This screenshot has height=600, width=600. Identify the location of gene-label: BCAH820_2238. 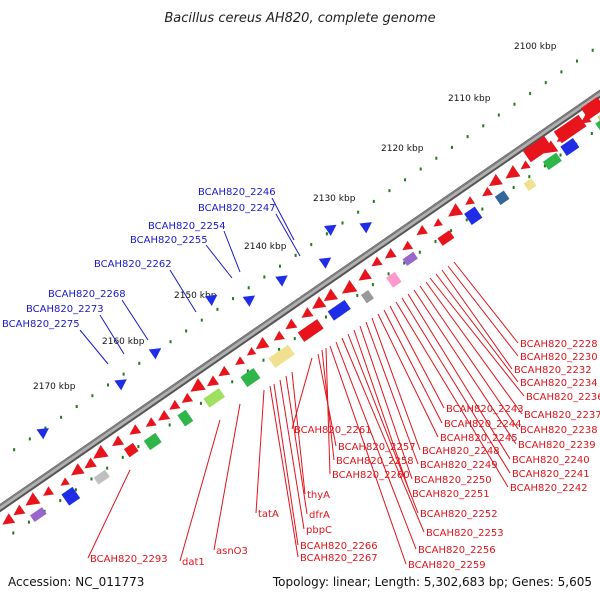
(559, 430).